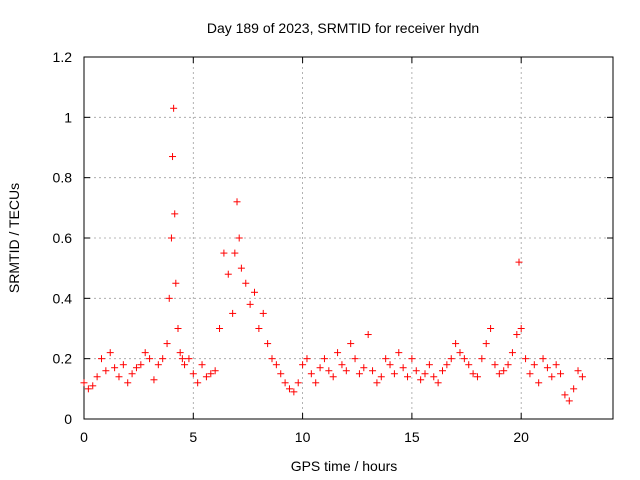 The width and height of the screenshot is (640, 480). What do you see at coordinates (14, 238) in the screenshot?
I see `y-axis-label: SRMTID / TECUs` at bounding box center [14, 238].